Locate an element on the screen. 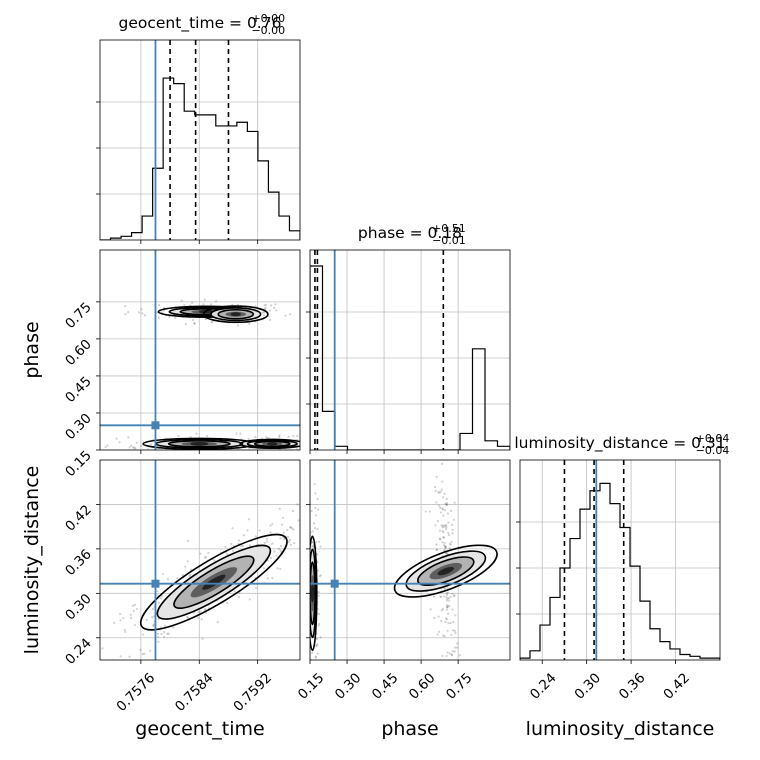 The height and width of the screenshot is (760, 760). title-plus-error: +0.51 is located at coordinates (449, 228).